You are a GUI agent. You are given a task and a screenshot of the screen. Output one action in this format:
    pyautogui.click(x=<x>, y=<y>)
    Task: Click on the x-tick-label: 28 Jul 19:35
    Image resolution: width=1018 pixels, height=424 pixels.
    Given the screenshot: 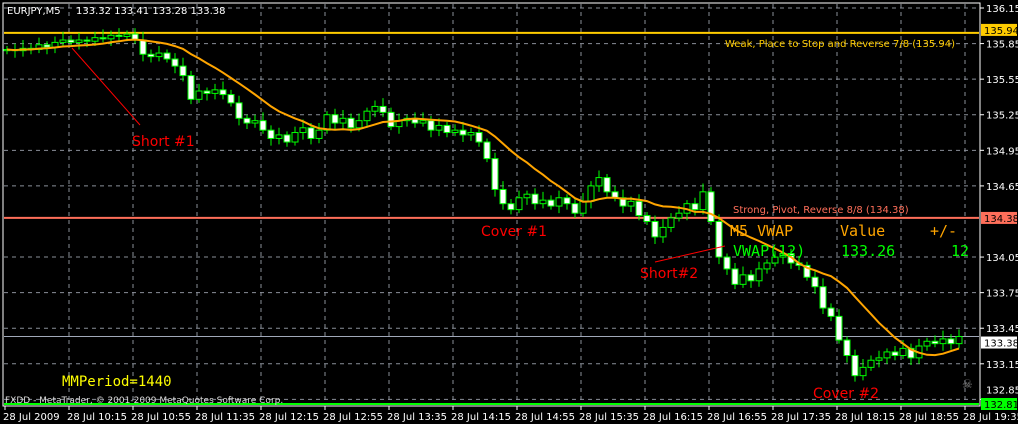 What is the action you would take?
    pyautogui.click(x=990, y=417)
    